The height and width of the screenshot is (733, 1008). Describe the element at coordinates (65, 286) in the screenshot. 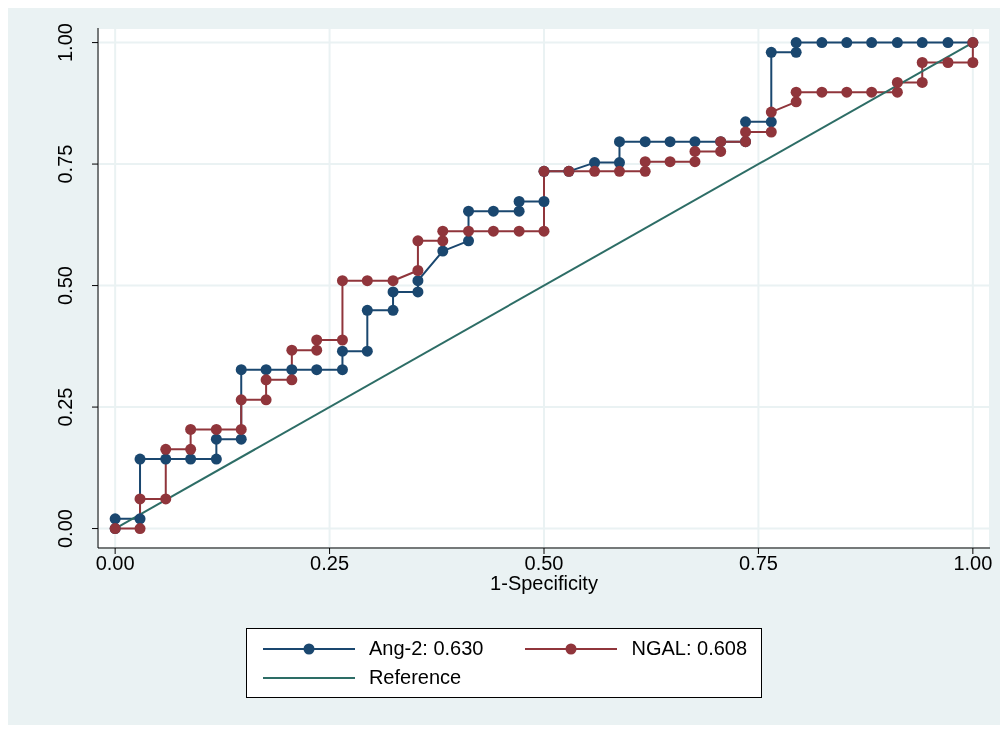

I see `y-tick-label: 0.50` at that location.